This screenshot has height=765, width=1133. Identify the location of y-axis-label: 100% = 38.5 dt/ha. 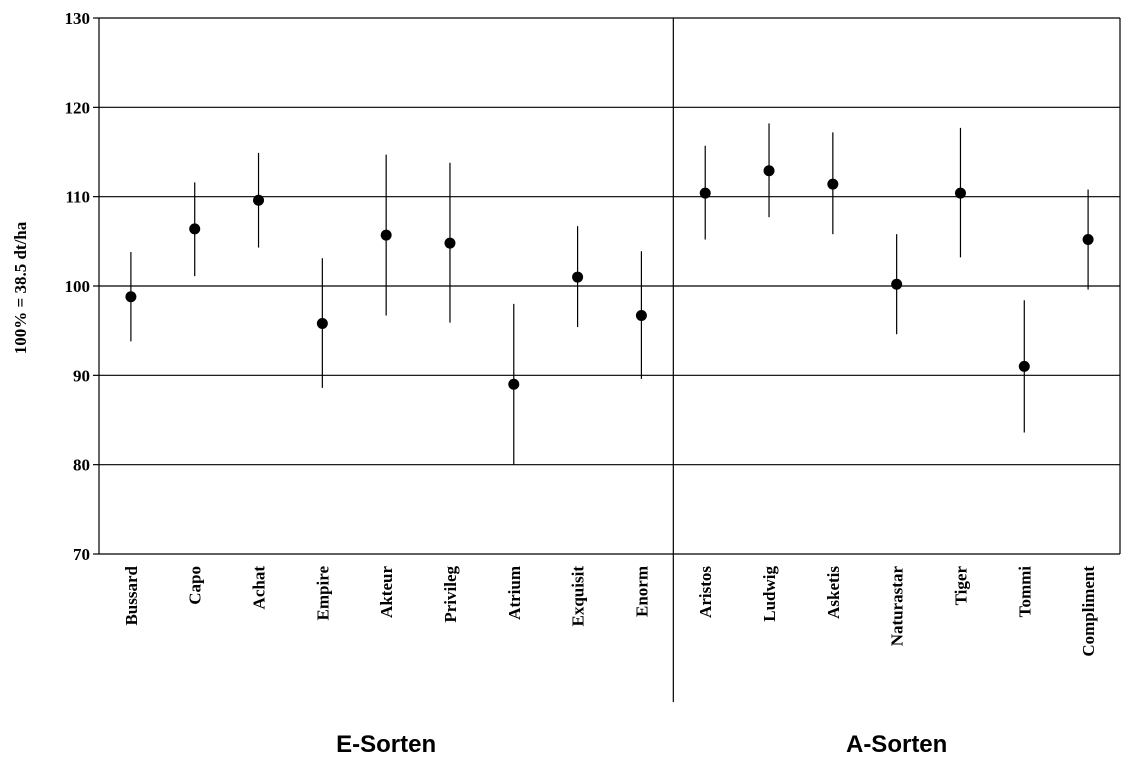
(20, 287).